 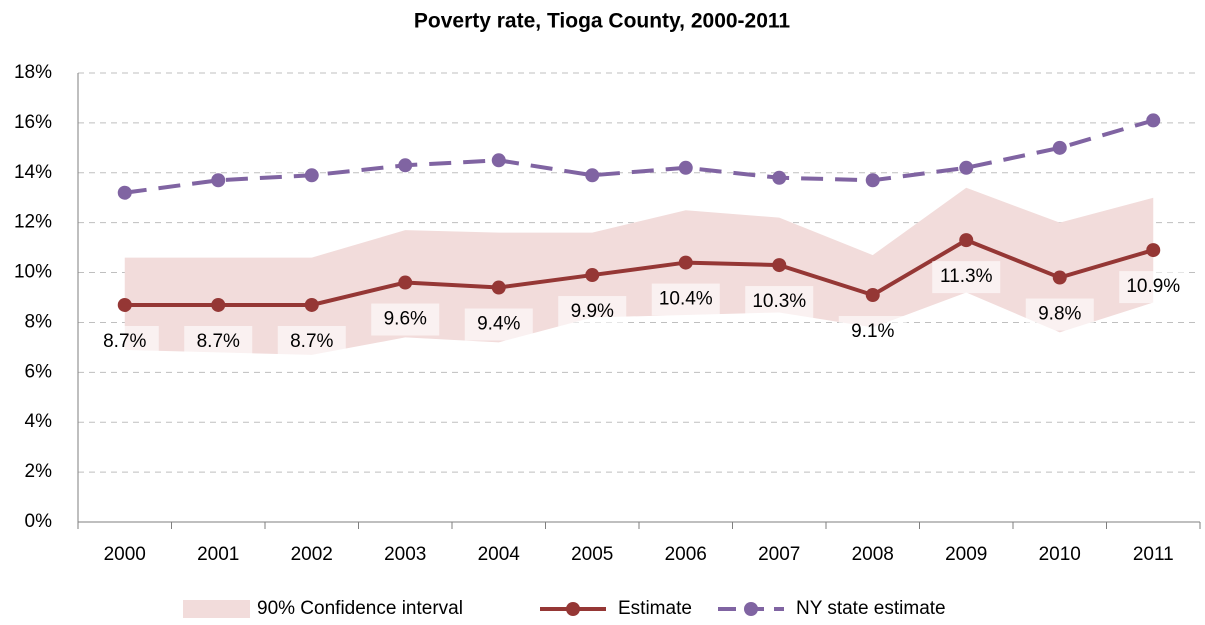 I want to click on data-label: 9.8%, so click(x=1059, y=314).